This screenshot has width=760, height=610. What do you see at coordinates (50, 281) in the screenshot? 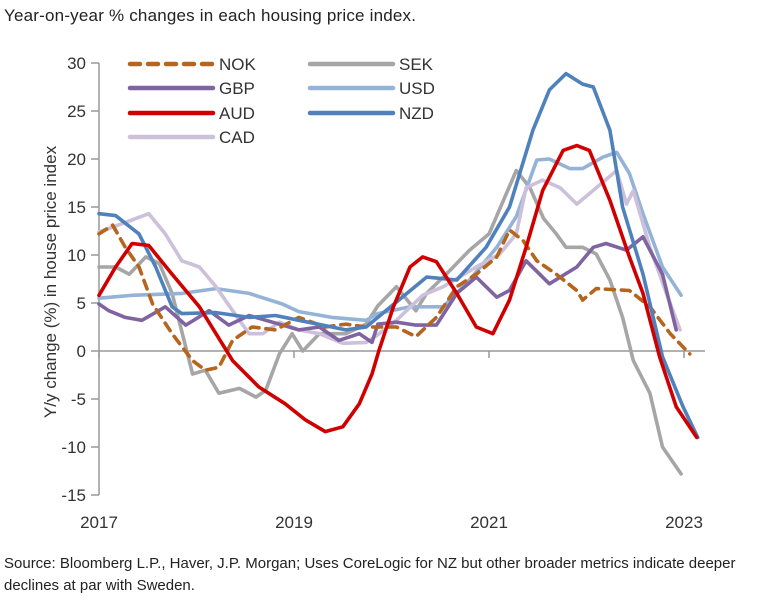
I see `y-axis-label: Y/y change (%) in house price index` at bounding box center [50, 281].